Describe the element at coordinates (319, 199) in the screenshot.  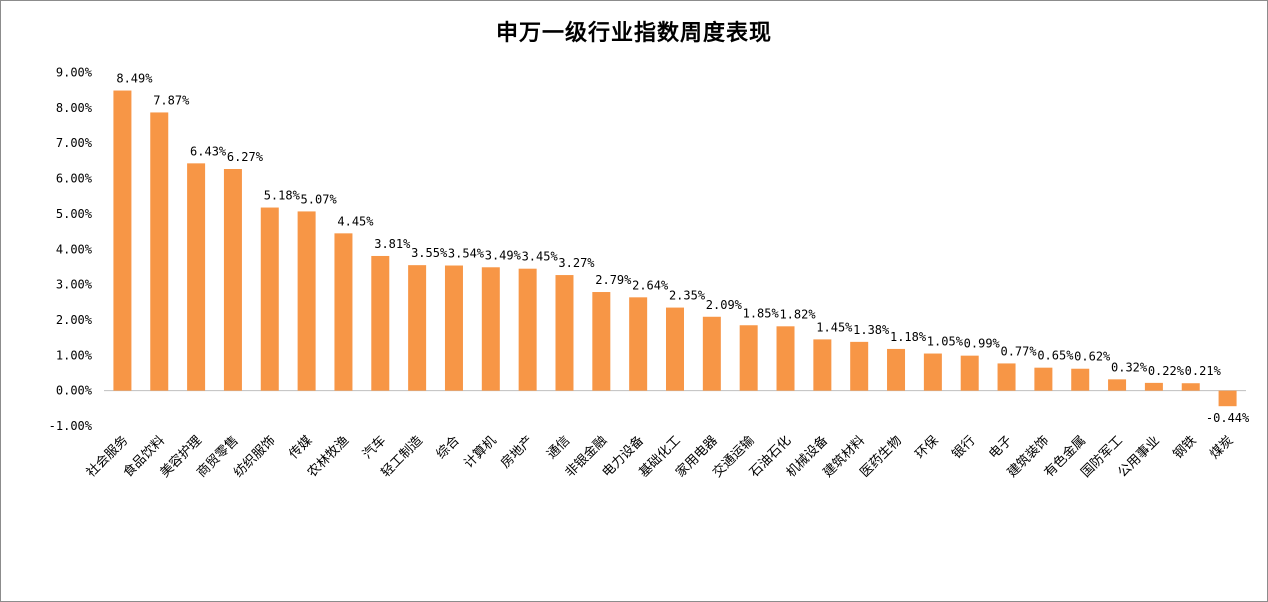
I see `data-label: 5.07%` at that location.